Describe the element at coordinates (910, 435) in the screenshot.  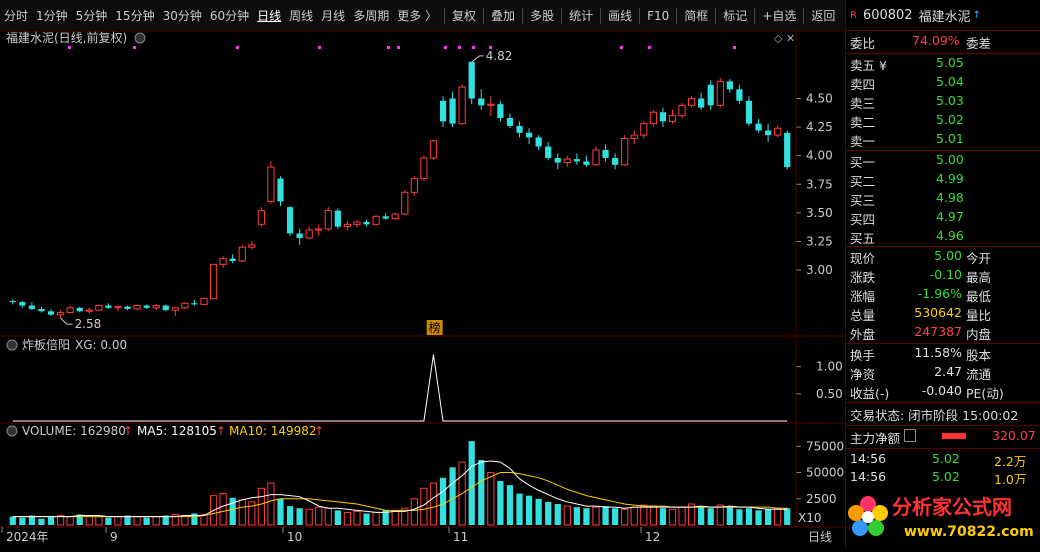
I see `list-icon` at that location.